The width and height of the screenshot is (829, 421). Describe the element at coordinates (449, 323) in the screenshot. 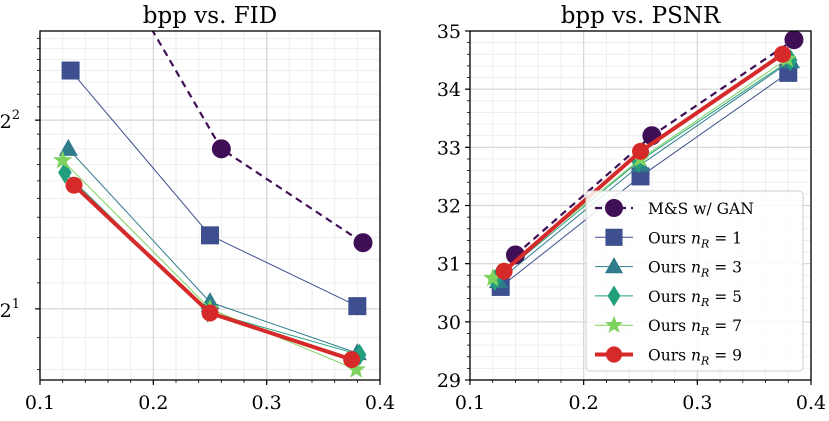

I see `psnr-y-tick-label: 30` at that location.